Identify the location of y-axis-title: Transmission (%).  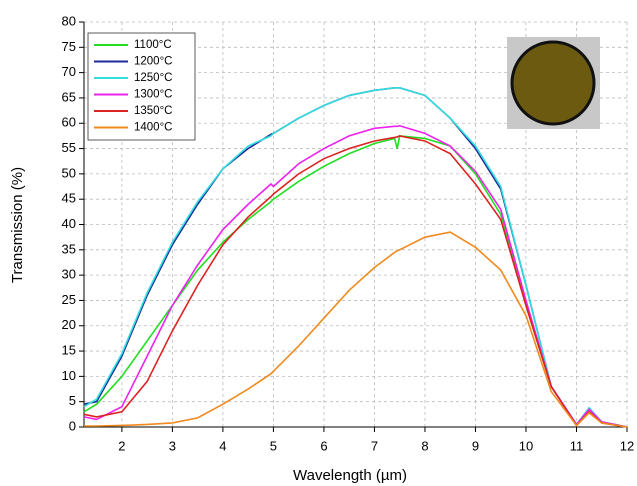
(17, 225).